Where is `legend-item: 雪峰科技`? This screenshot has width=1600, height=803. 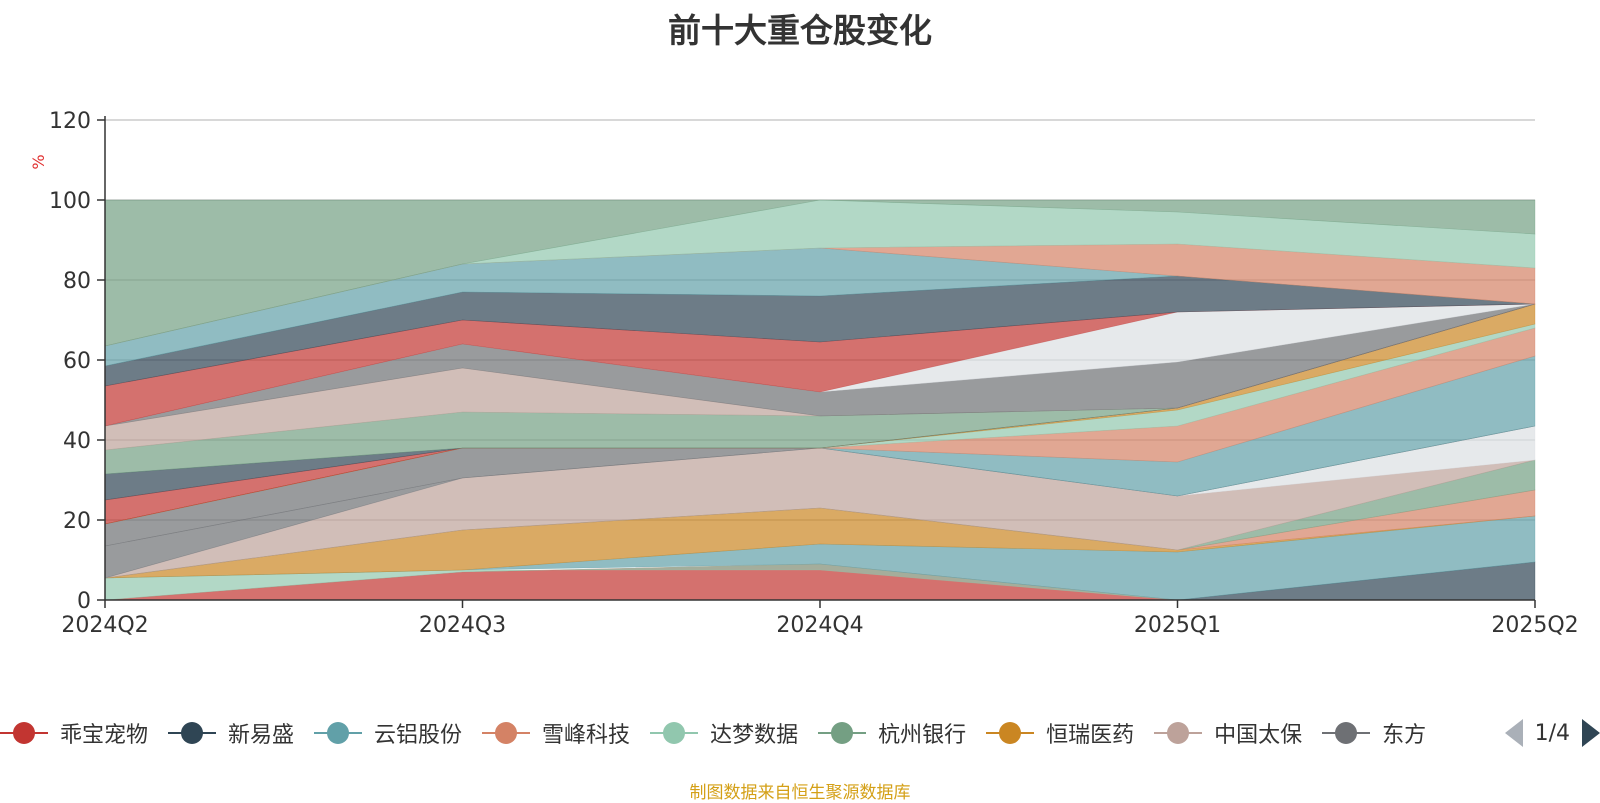 legend-item: 雪峰科技 is located at coordinates (556, 733).